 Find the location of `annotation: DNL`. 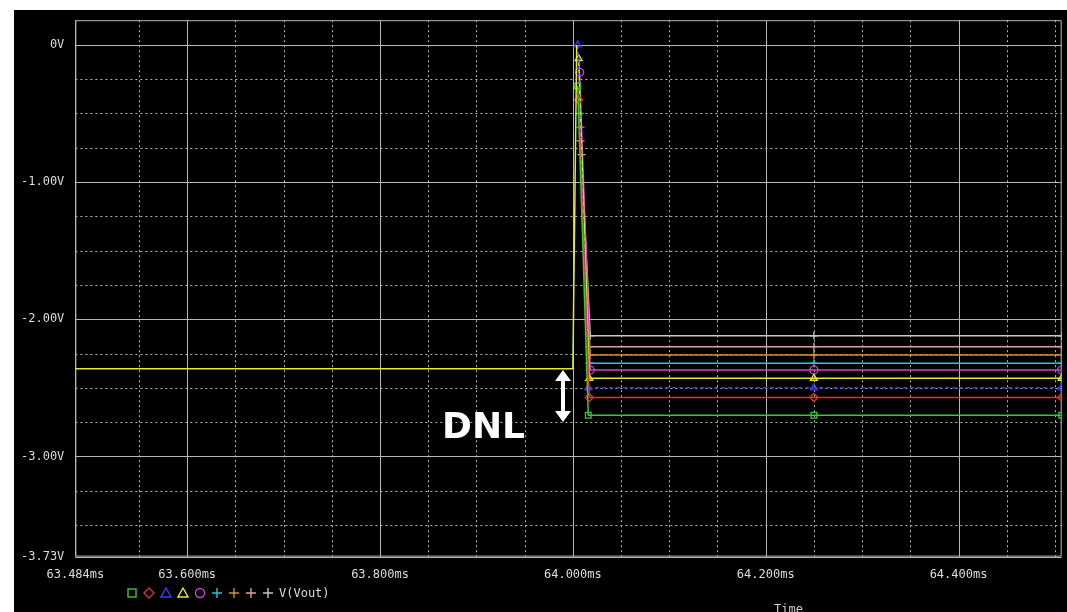

annotation: DNL is located at coordinates (483, 425).